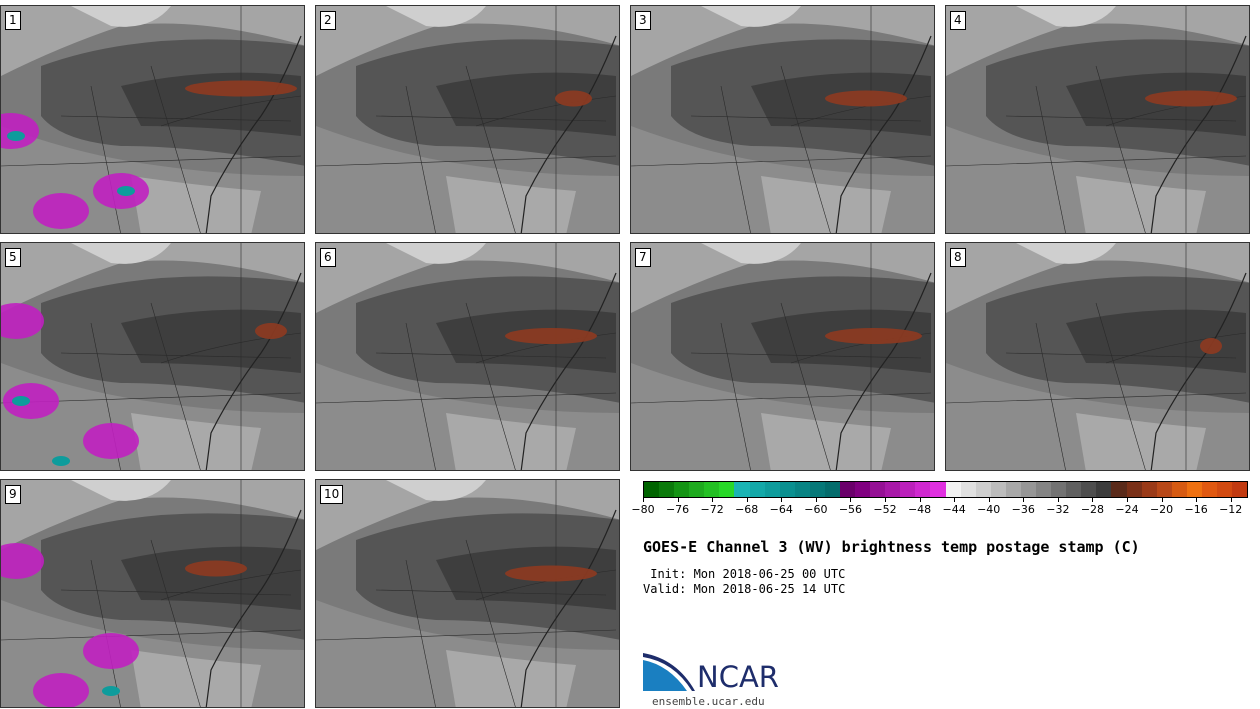  Describe the element at coordinates (958, 20) in the screenshot. I see `panel-label: 4` at that location.